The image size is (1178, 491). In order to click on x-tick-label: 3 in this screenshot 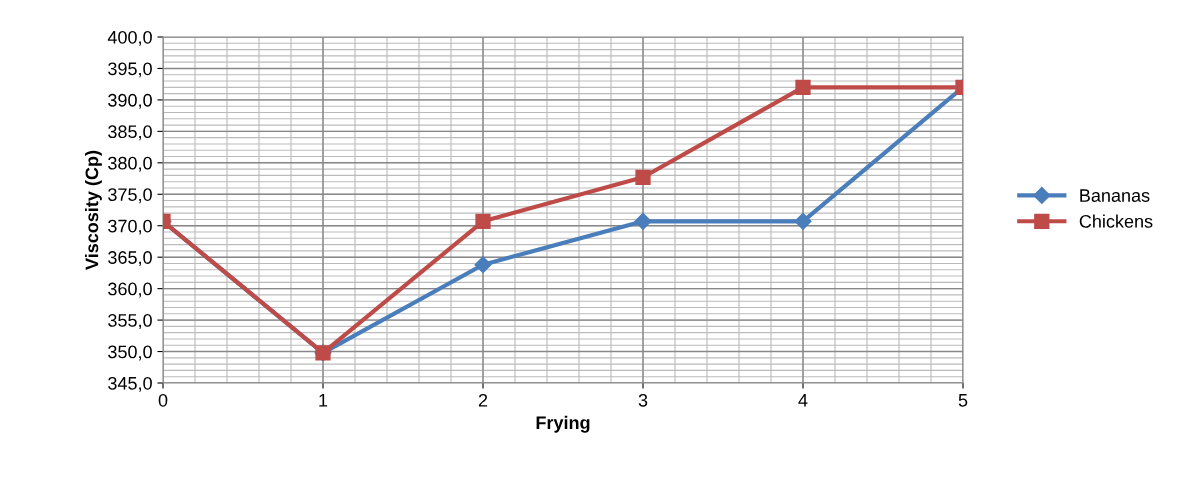, I will do `click(643, 400)`.